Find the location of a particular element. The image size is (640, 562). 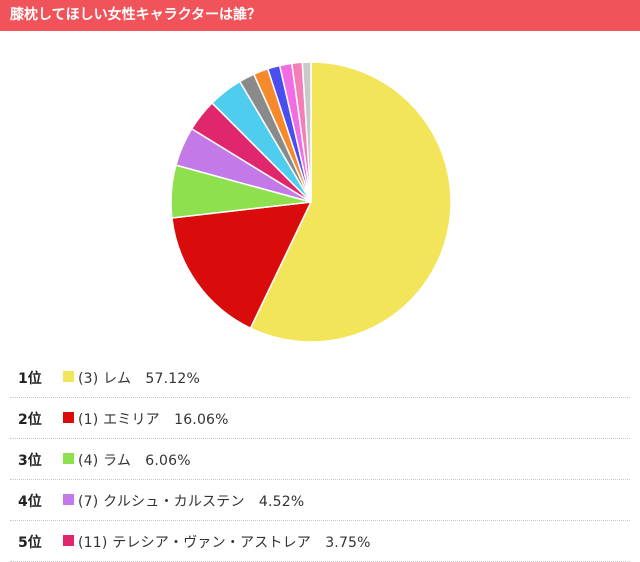

rank-position: 3位 is located at coordinates (30, 461).